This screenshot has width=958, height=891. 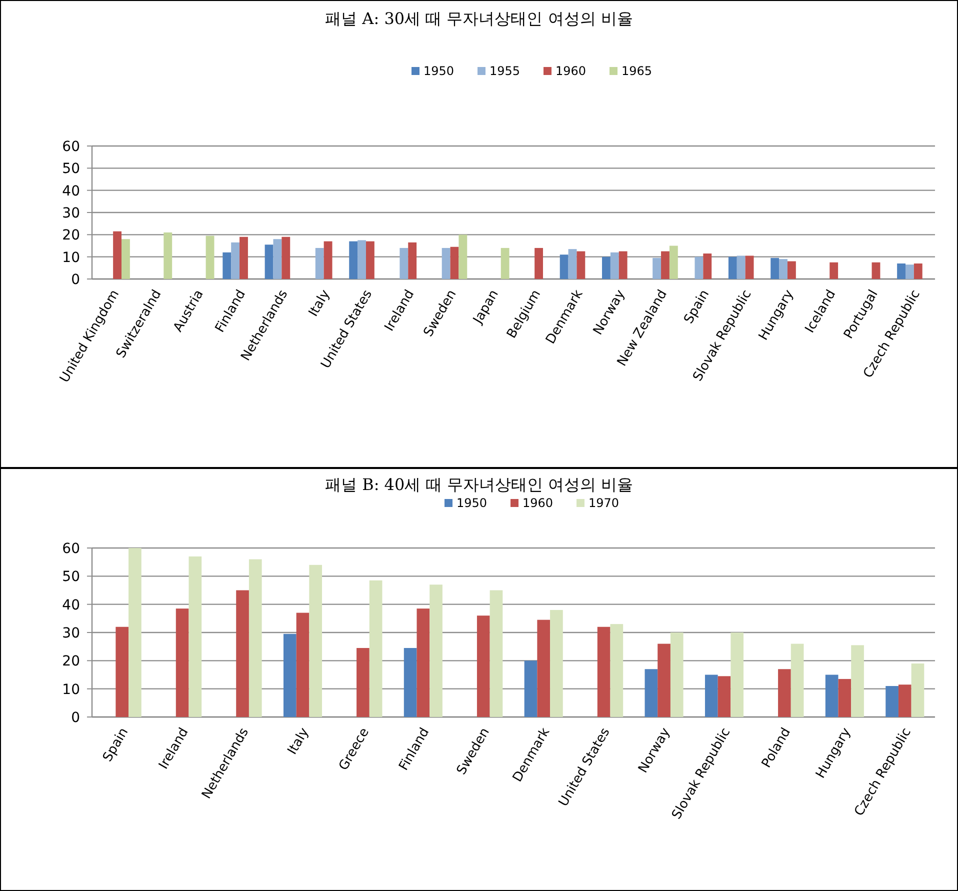 What do you see at coordinates (637, 71) in the screenshot?
I see `legend-label: 1965` at bounding box center [637, 71].